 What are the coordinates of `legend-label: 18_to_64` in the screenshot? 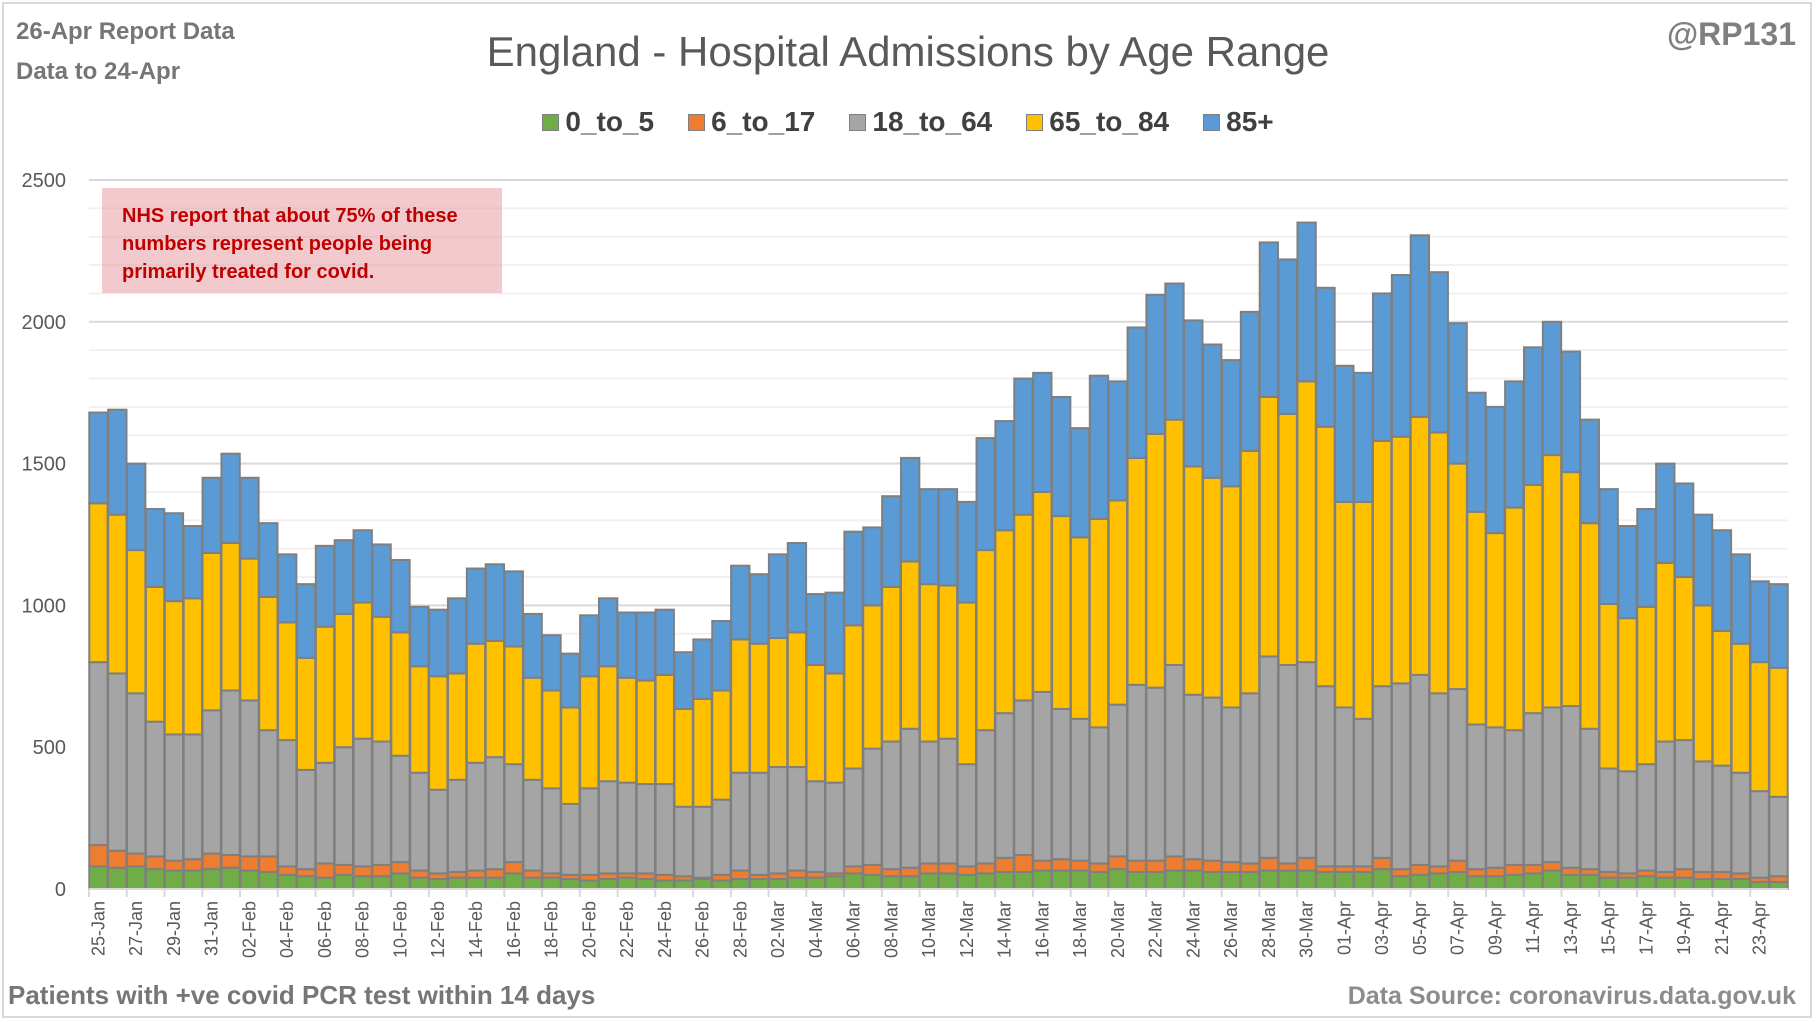 It's located at (932, 121).